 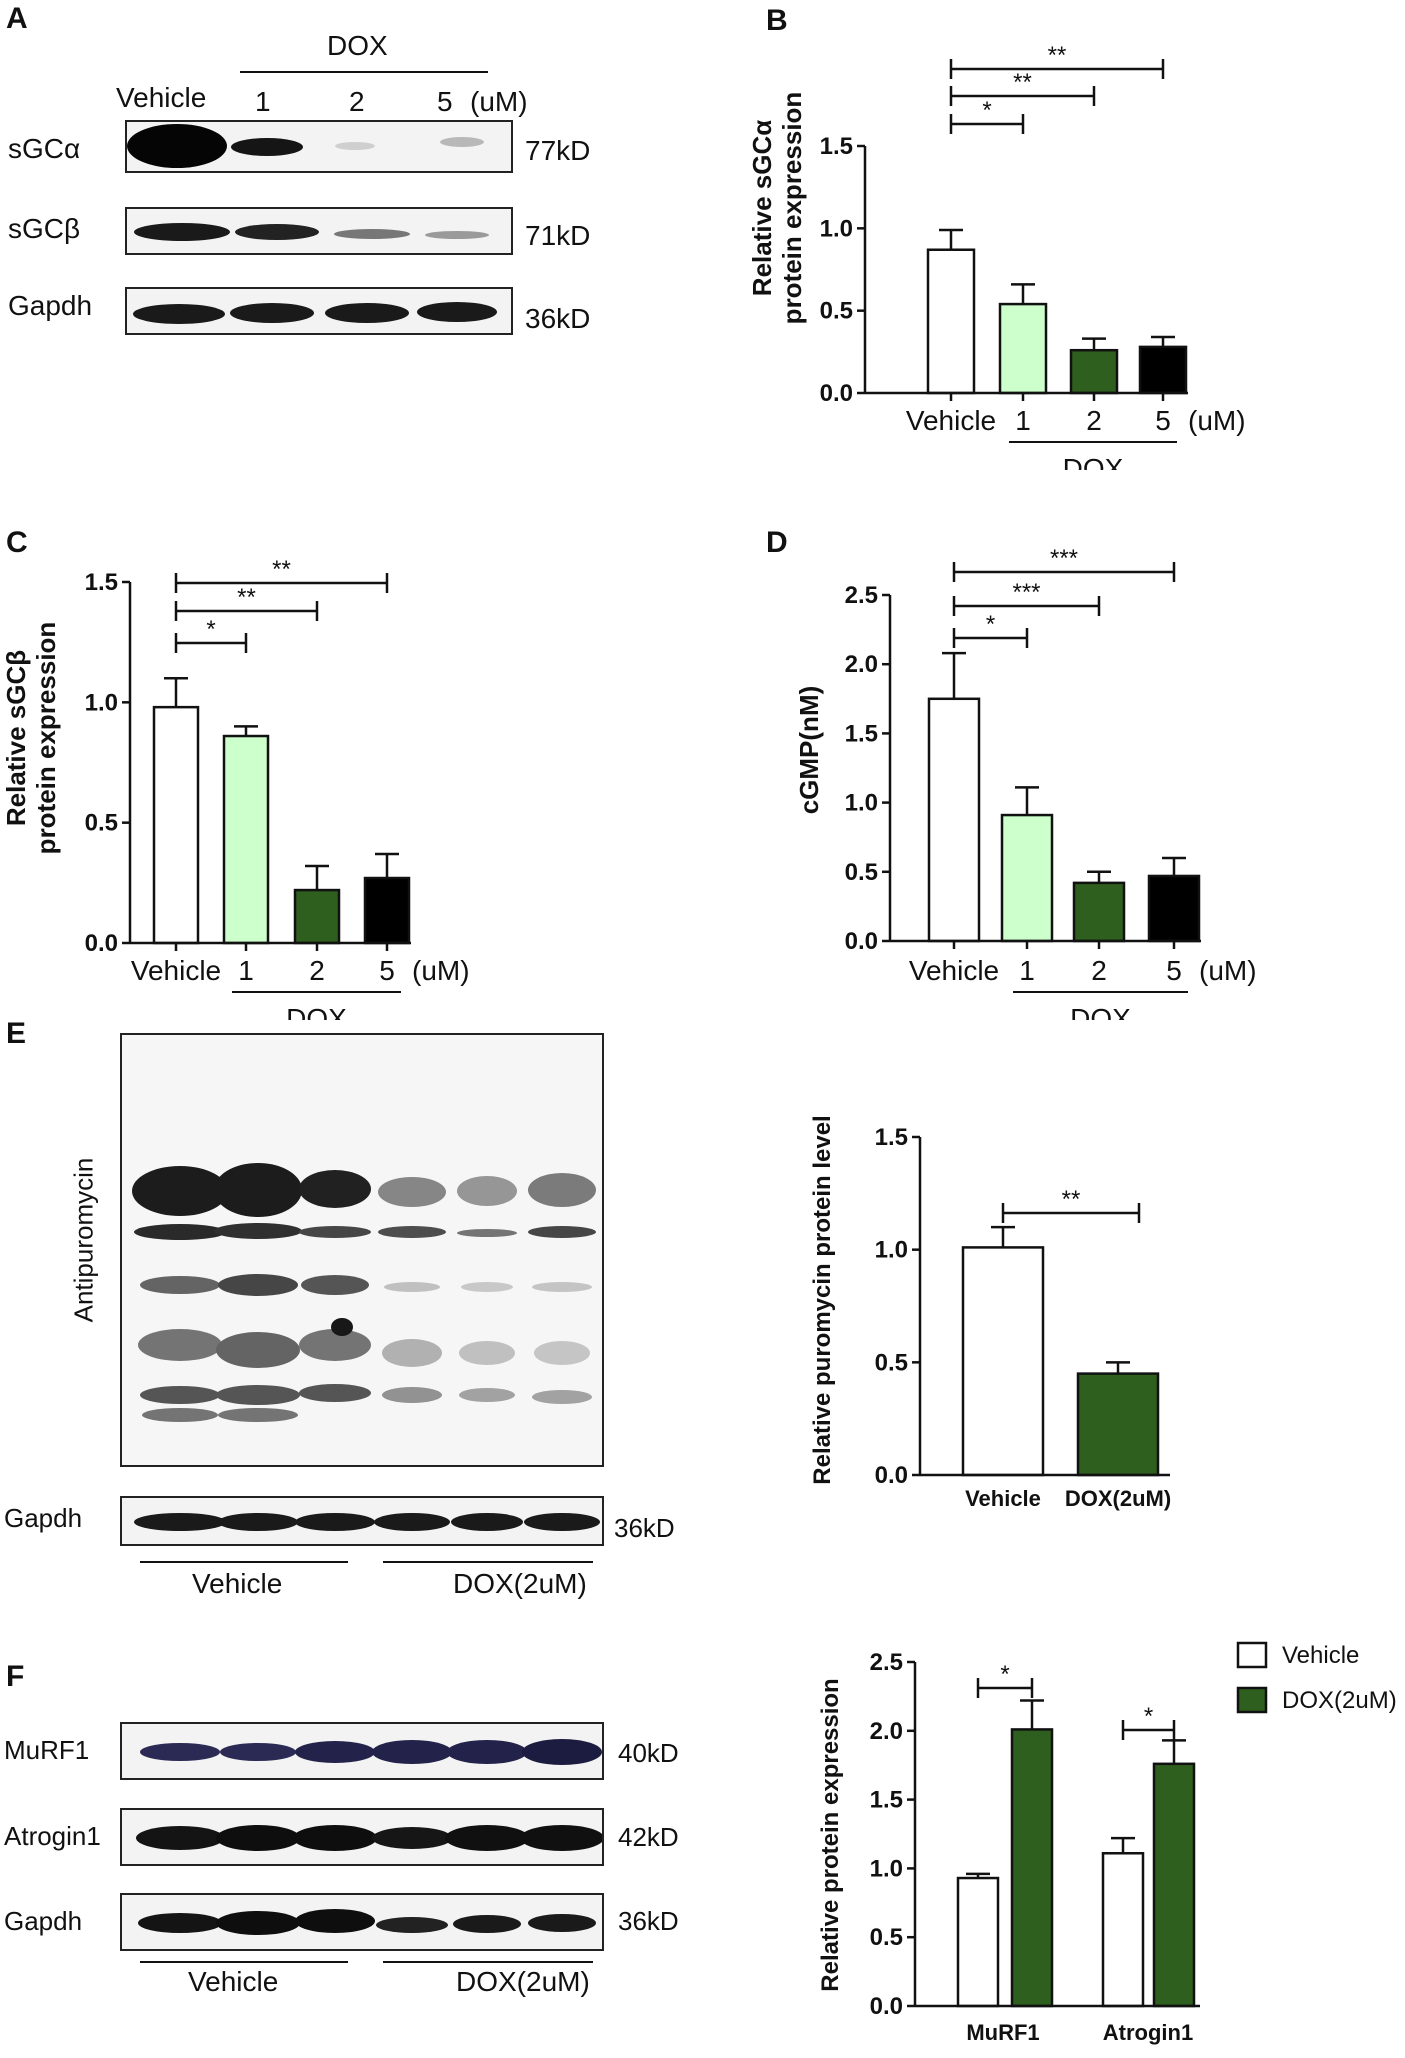 I want to click on protein-label-atrogin1: Atrogin1, so click(x=52, y=1836).